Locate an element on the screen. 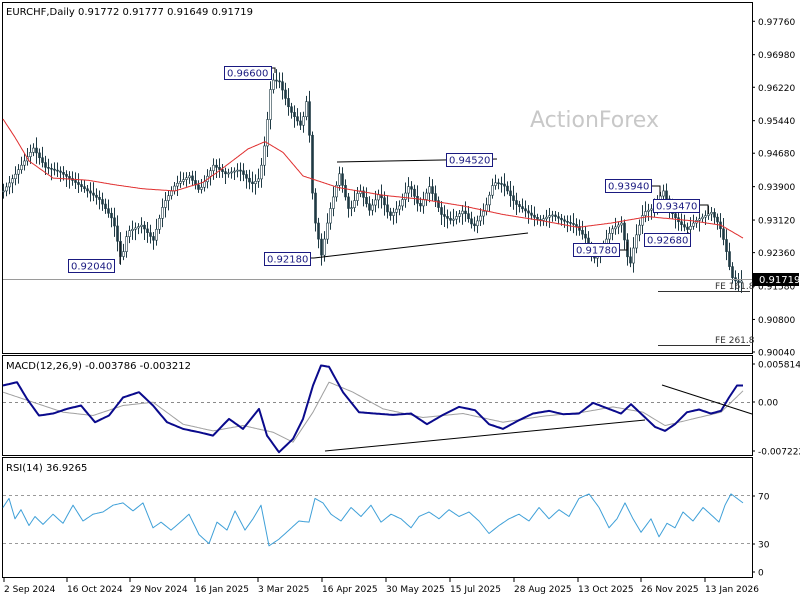  rsi-axis-label: 70 is located at coordinates (764, 498).